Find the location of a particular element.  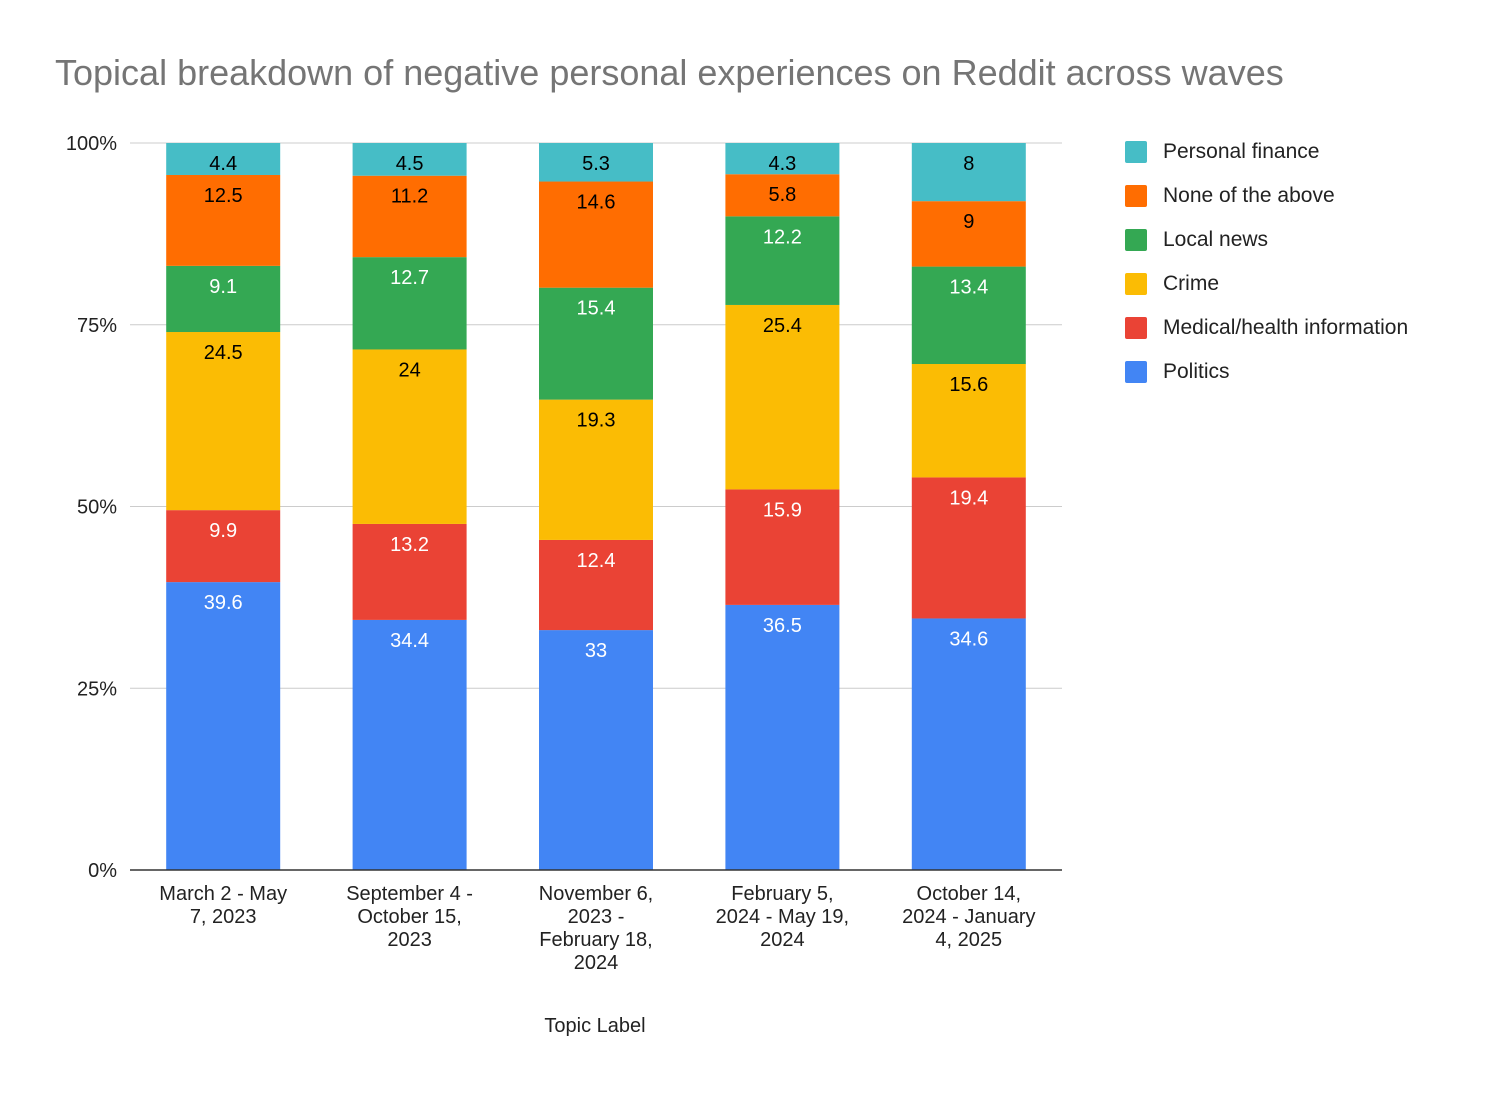

y-tick-label: 100% is located at coordinates (91, 144).